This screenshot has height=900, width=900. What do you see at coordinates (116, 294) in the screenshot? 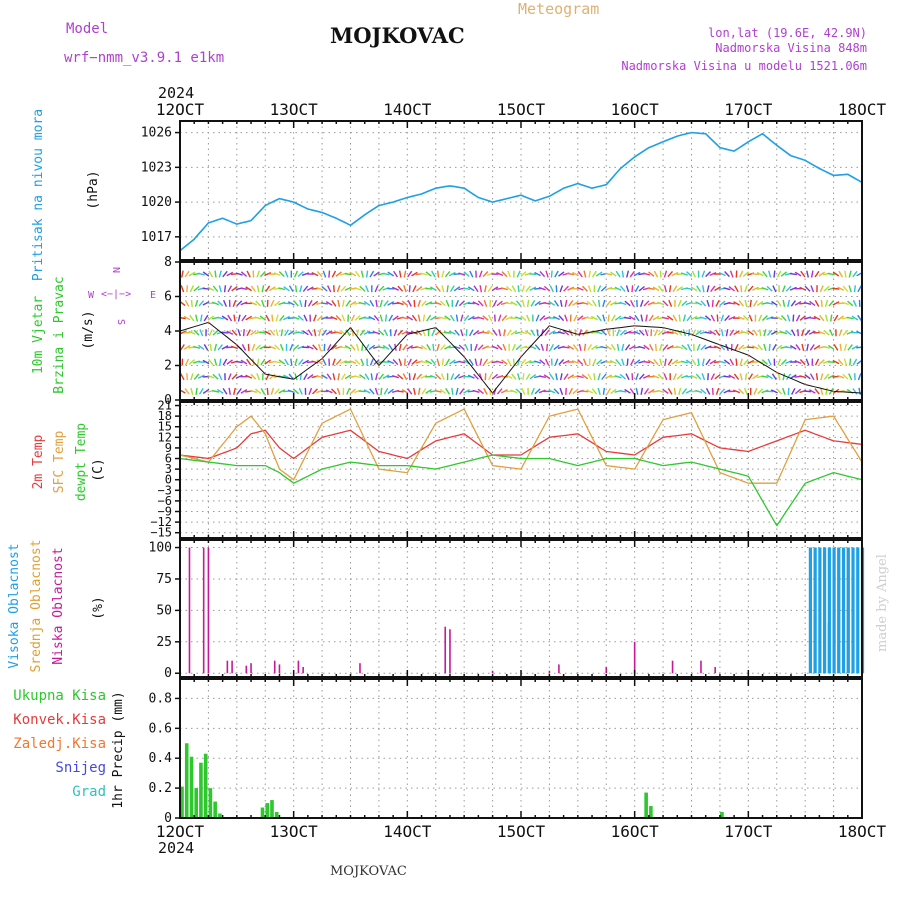
I see `compass-arrows: <−|−>` at bounding box center [116, 294].